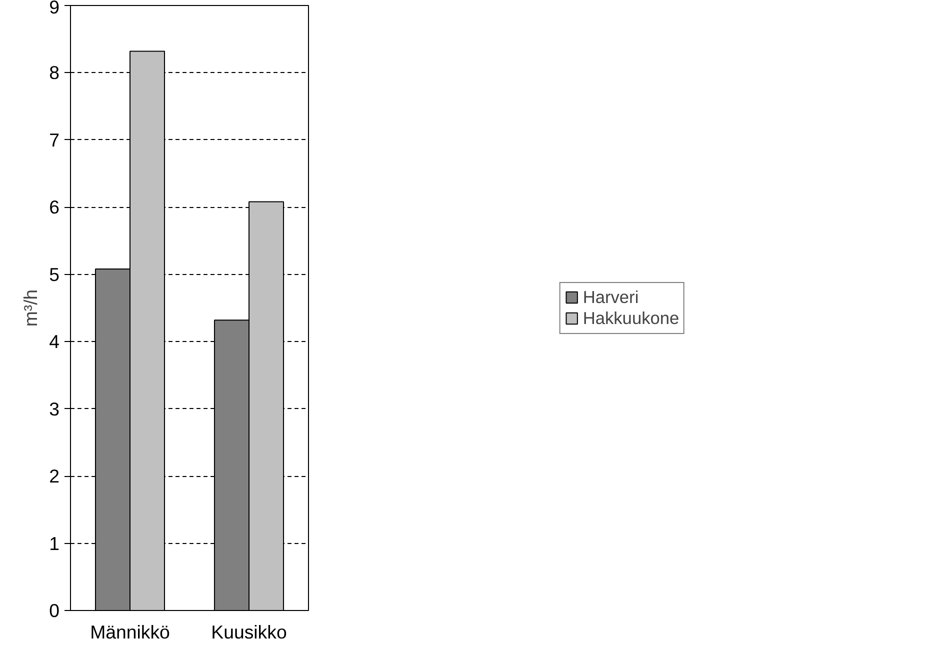 The height and width of the screenshot is (652, 943). Describe the element at coordinates (54, 341) in the screenshot. I see `y-tick-label: 4` at that location.